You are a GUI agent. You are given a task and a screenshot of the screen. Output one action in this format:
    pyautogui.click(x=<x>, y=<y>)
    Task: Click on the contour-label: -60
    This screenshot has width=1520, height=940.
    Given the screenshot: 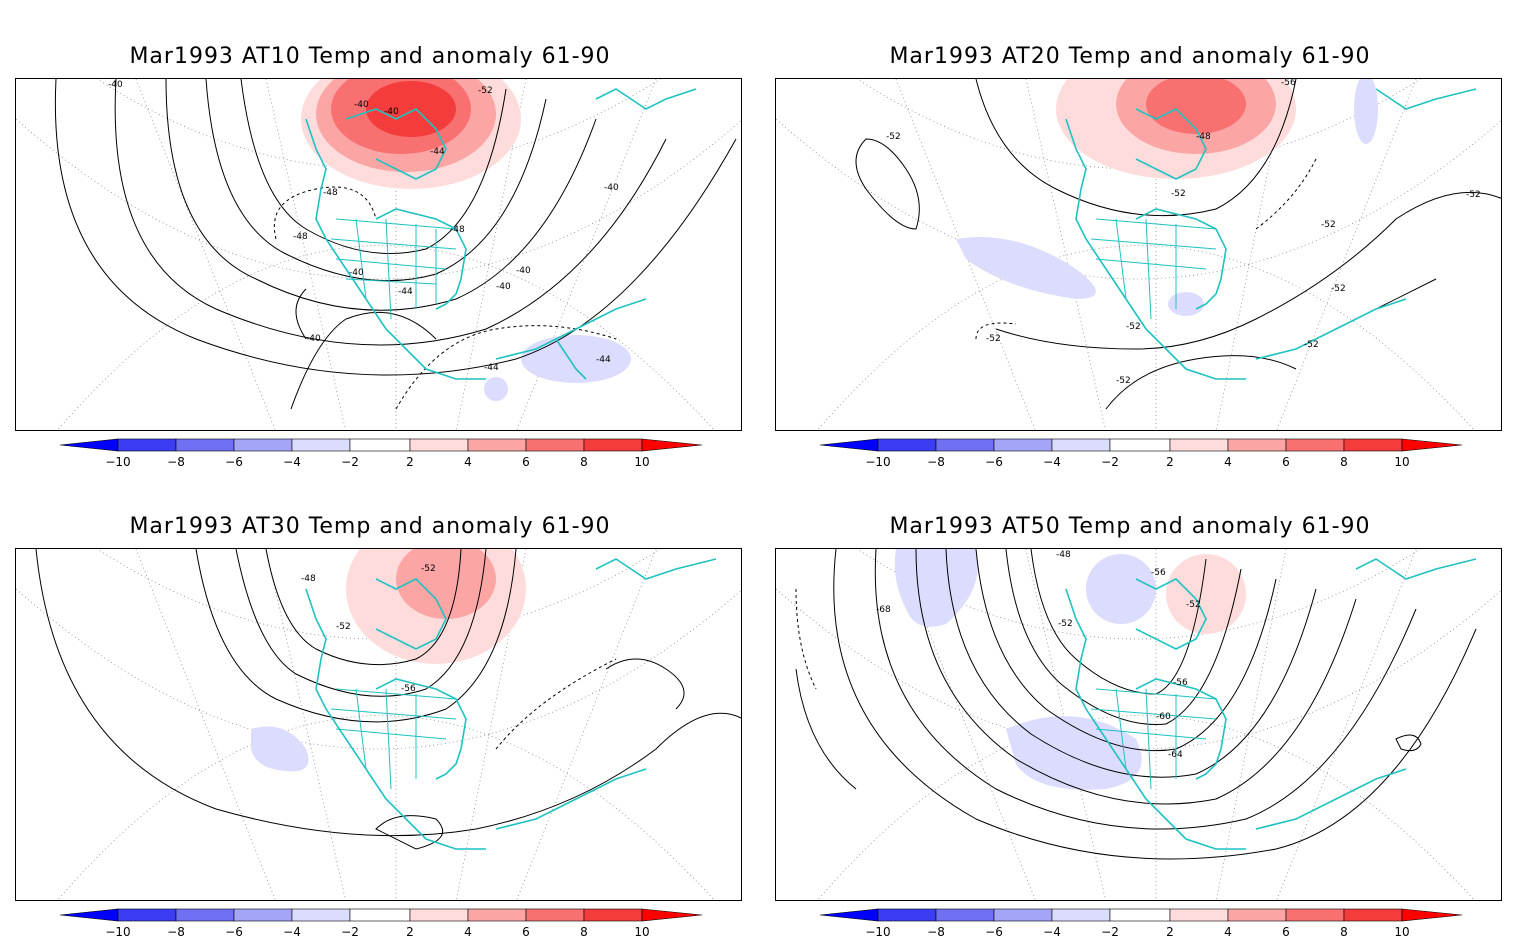 What is the action you would take?
    pyautogui.click(x=1163, y=717)
    